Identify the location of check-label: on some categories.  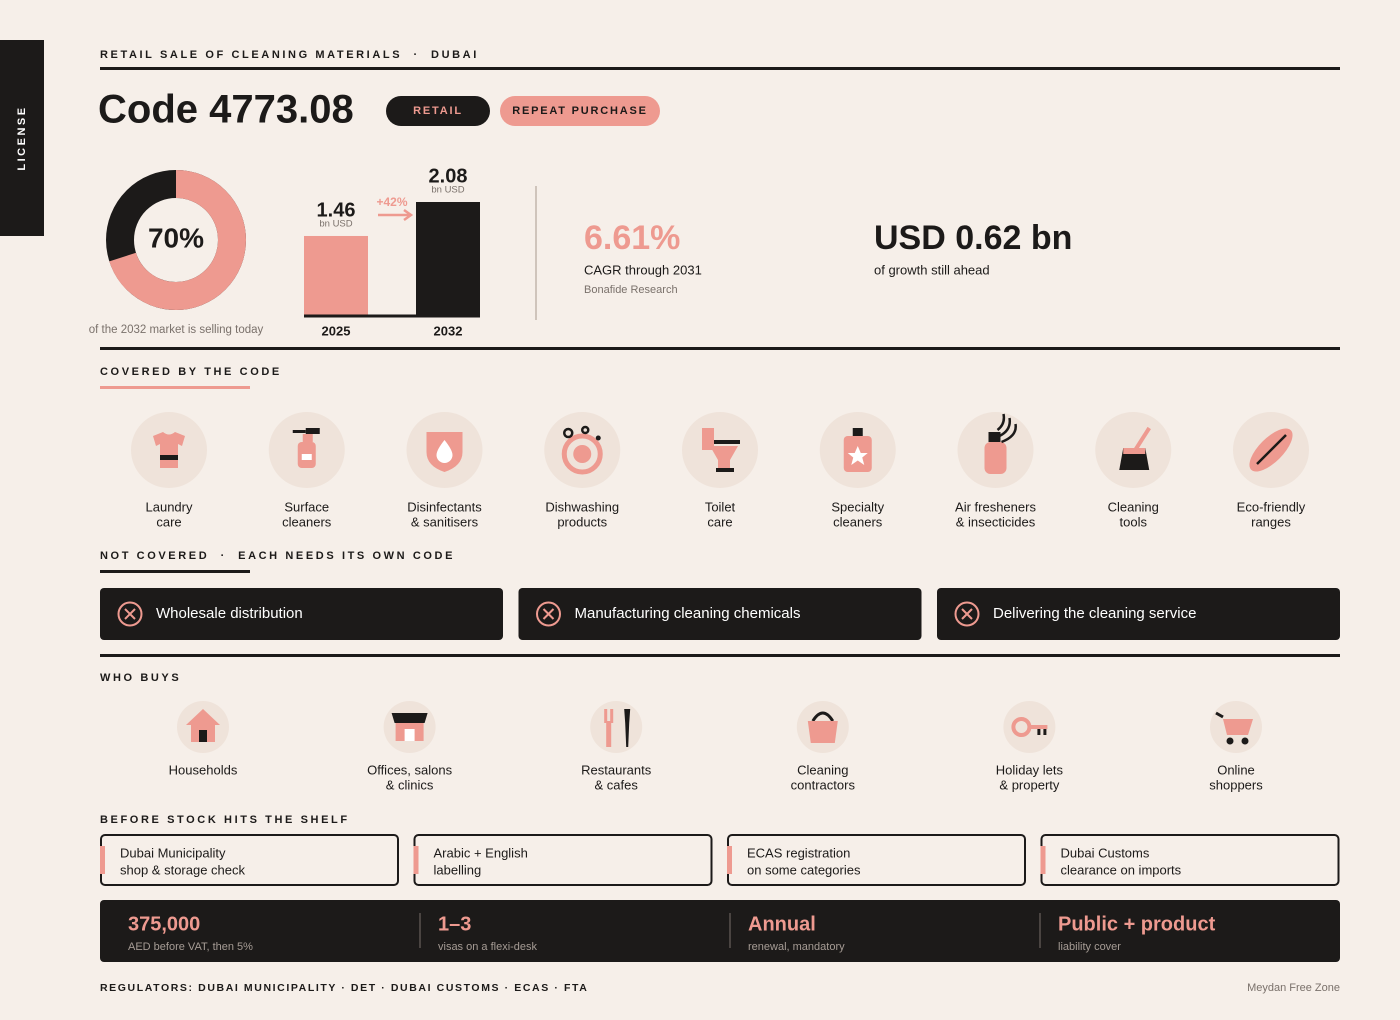
(804, 869).